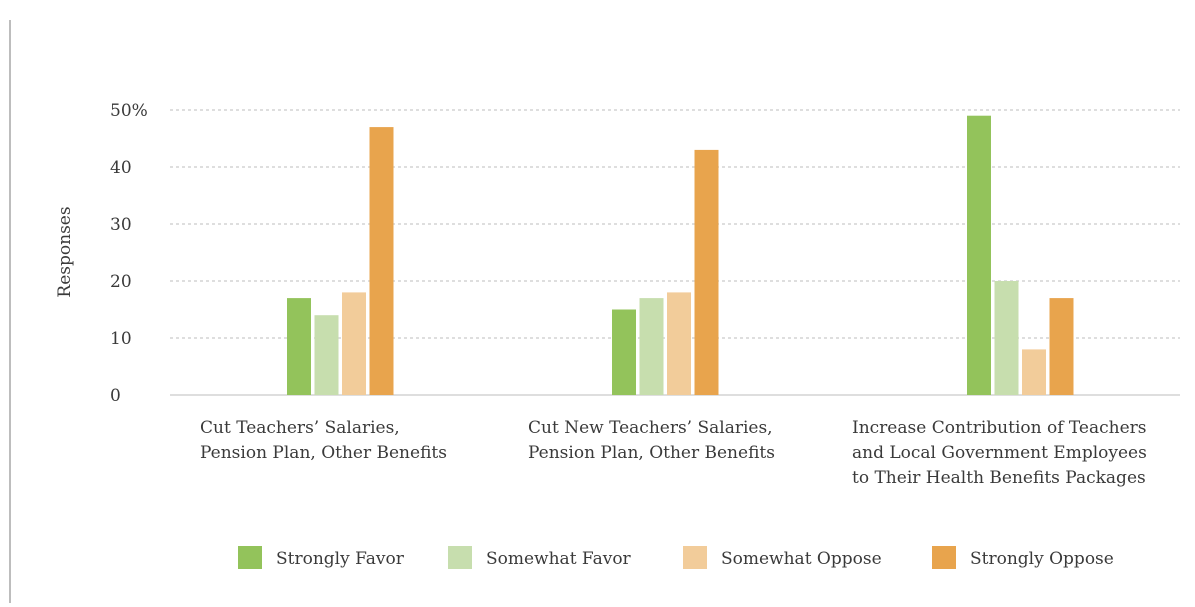  I want to click on y-tick-label: 0, so click(115, 396).